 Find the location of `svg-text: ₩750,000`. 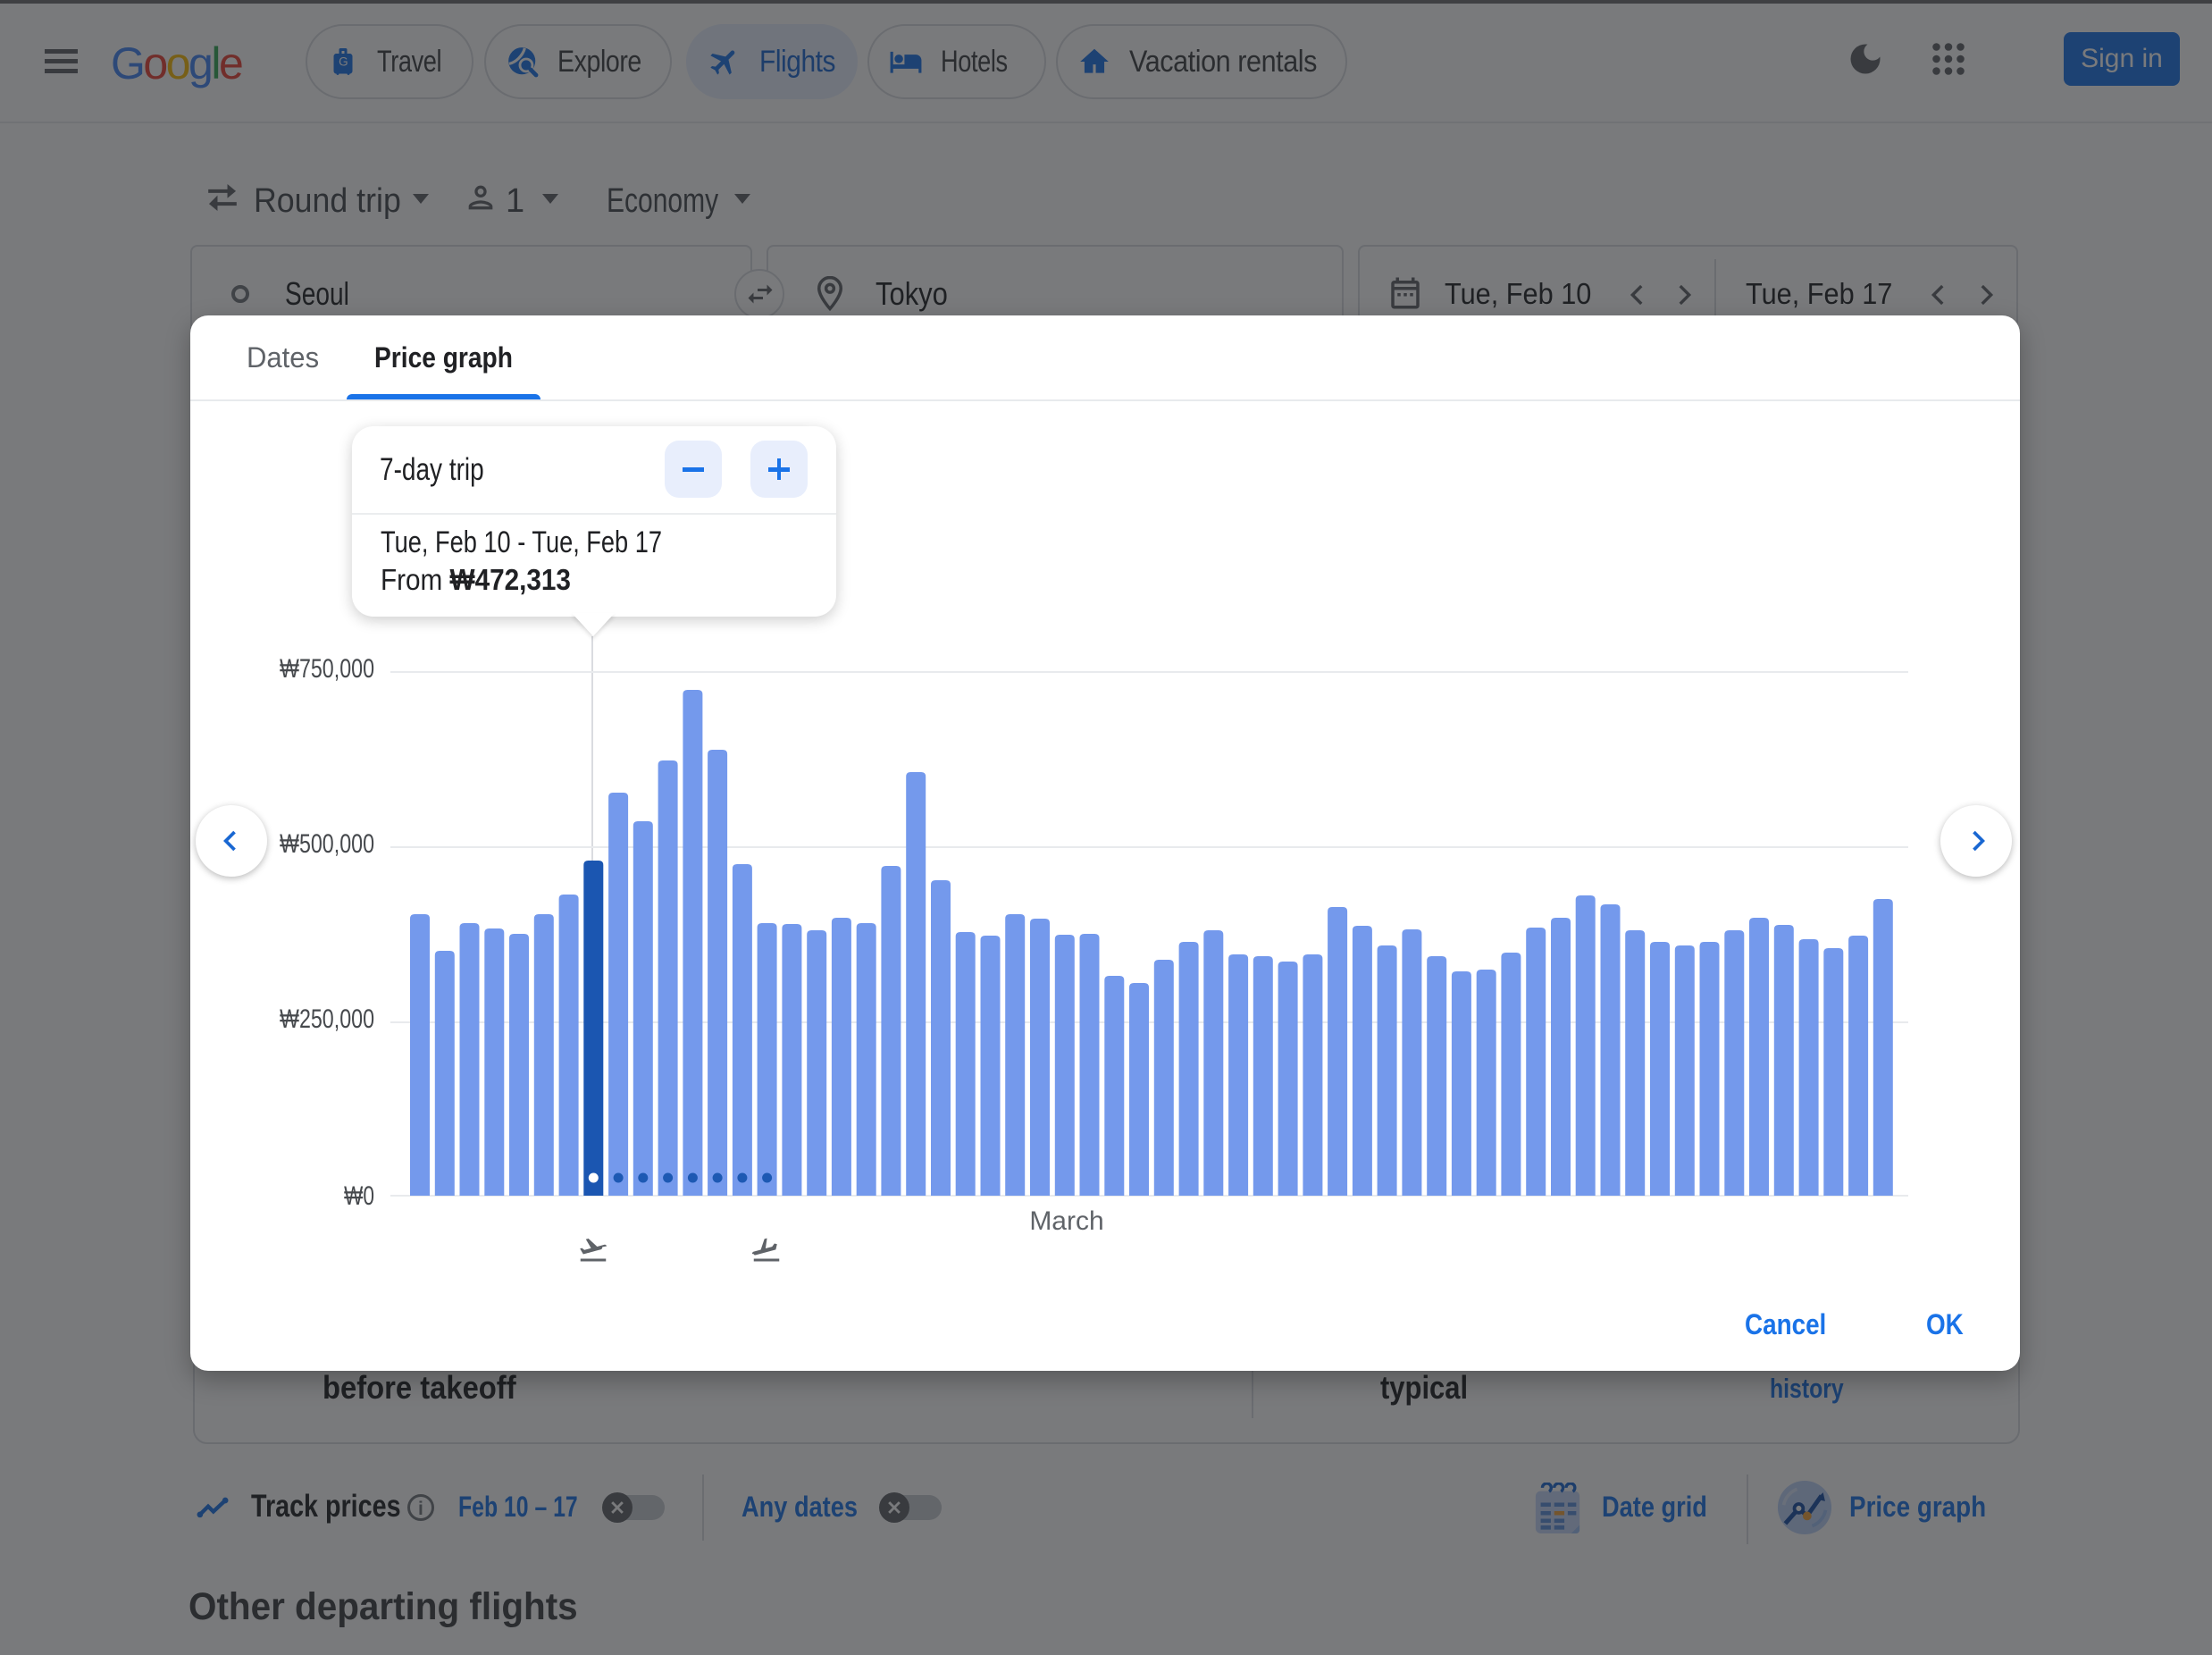

svg-text: ₩750,000 is located at coordinates (327, 669).